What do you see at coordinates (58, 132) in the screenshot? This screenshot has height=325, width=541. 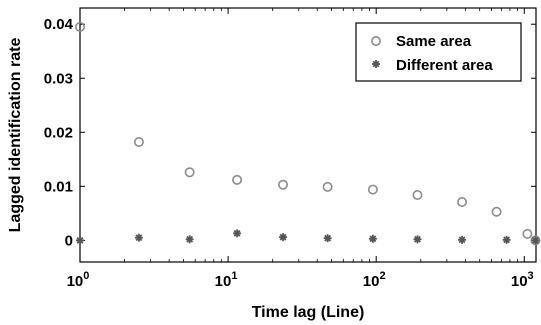 I see `y-tick-label: 0.02` at bounding box center [58, 132].